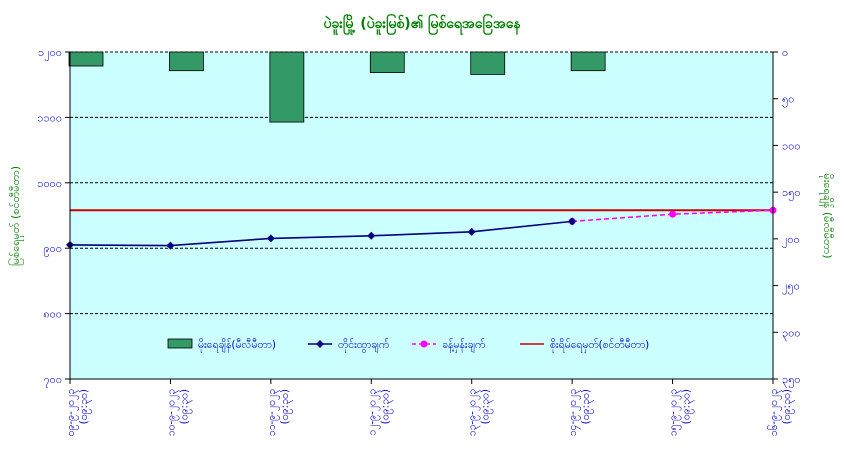  Describe the element at coordinates (52, 249) in the screenshot. I see `y-left-tick-label: ၉၀၀` at that location.